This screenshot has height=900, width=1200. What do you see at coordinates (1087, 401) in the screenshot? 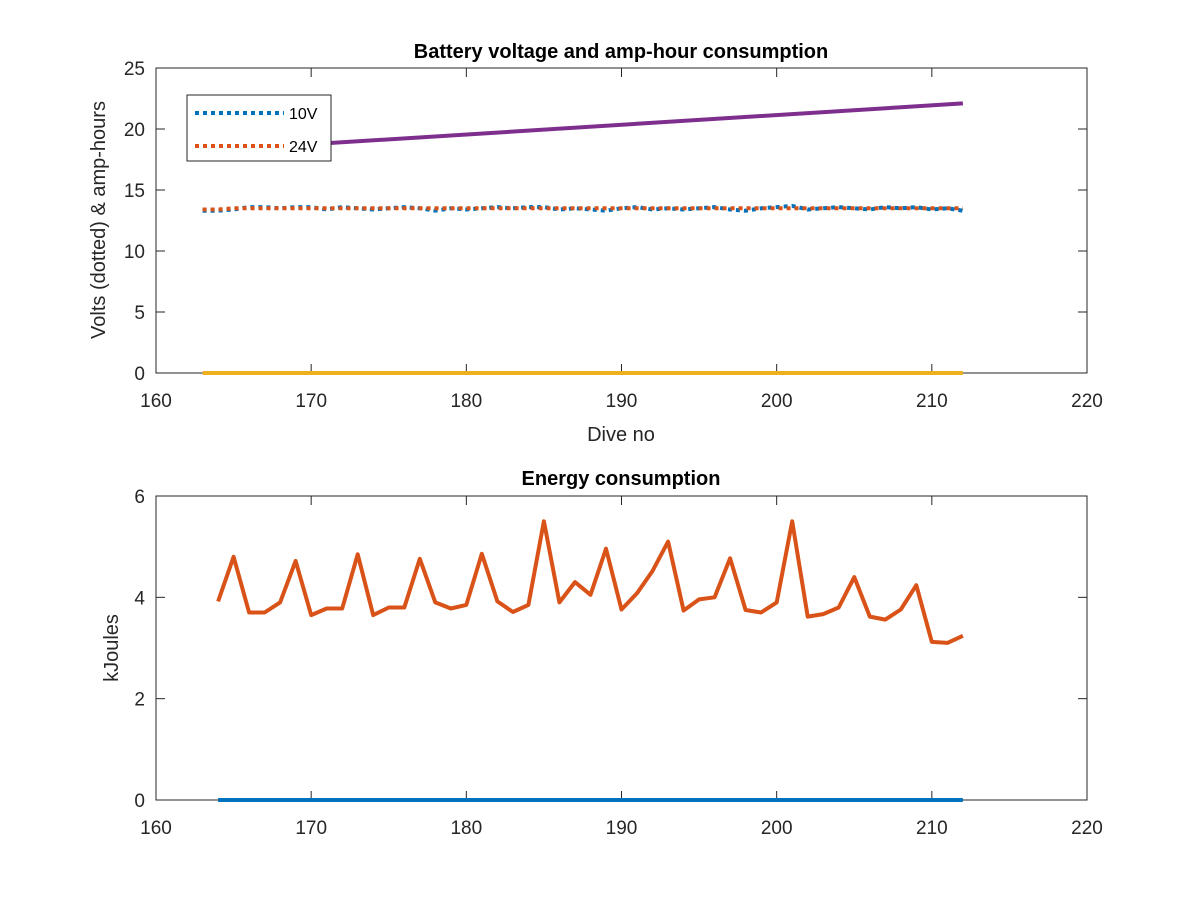
I see `top-x-tick-label: 220` at bounding box center [1087, 401].